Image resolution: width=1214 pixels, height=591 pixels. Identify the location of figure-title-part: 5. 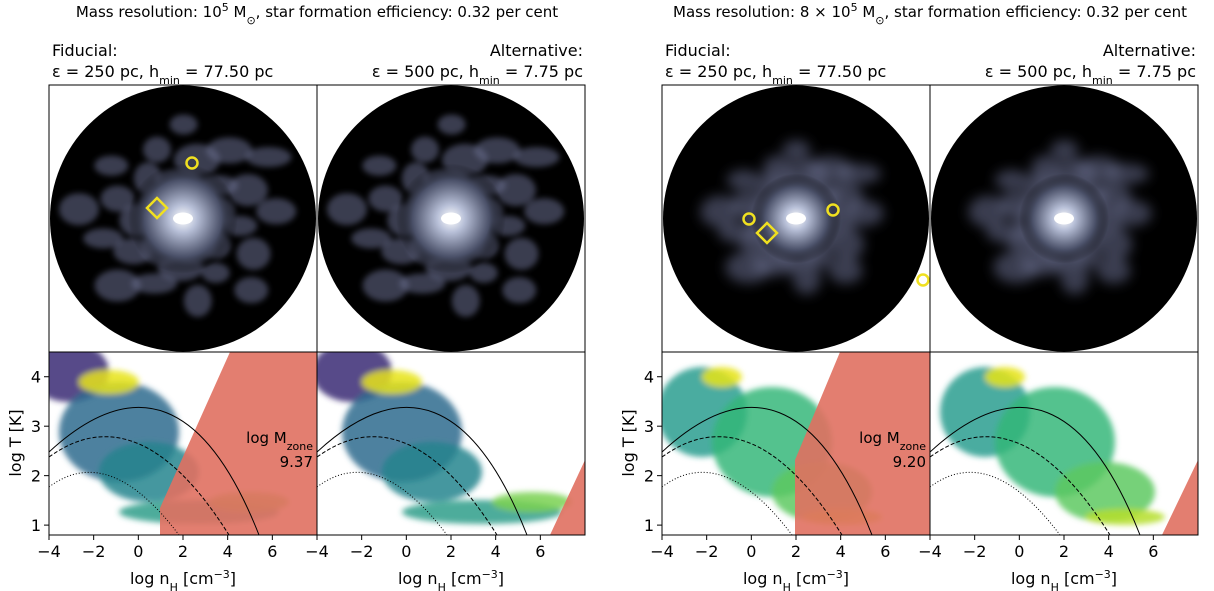
(225, 7).